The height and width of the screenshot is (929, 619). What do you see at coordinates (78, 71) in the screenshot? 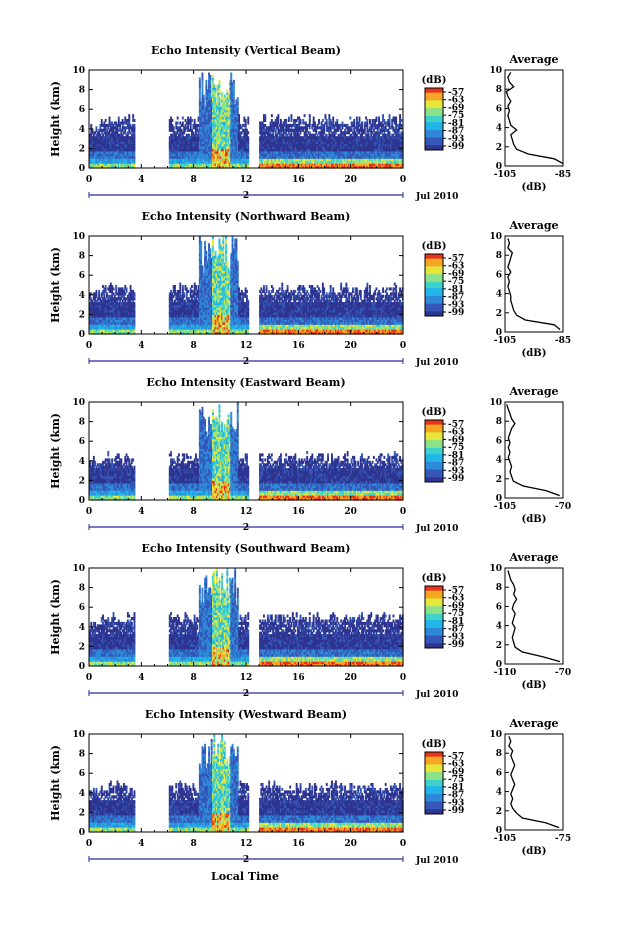
I see `y-tick-label: 10` at bounding box center [78, 71].